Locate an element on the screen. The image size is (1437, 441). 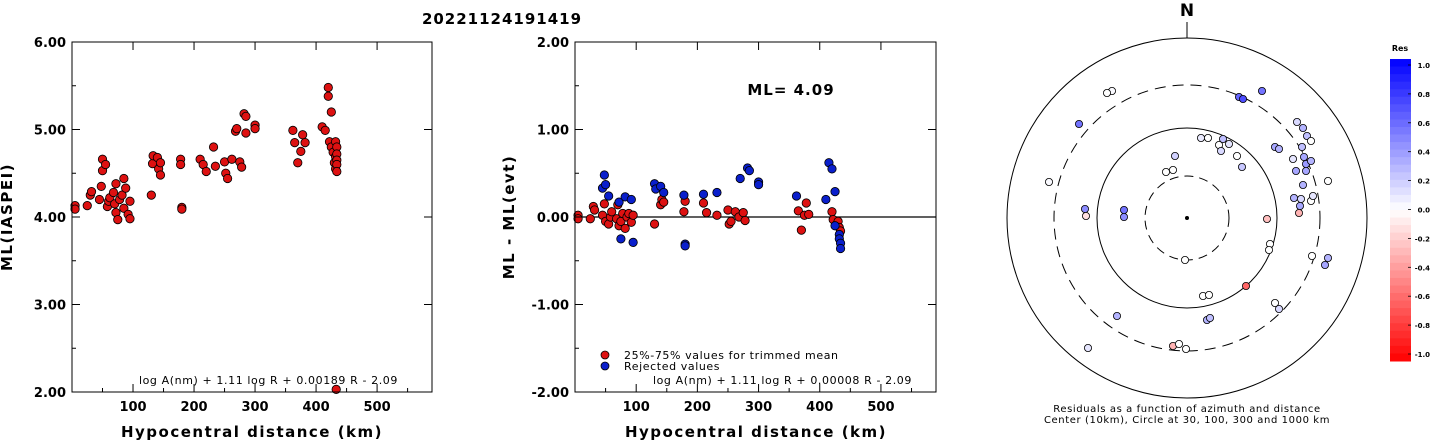
residual-x-tick-label: 500 is located at coordinates (880, 407).